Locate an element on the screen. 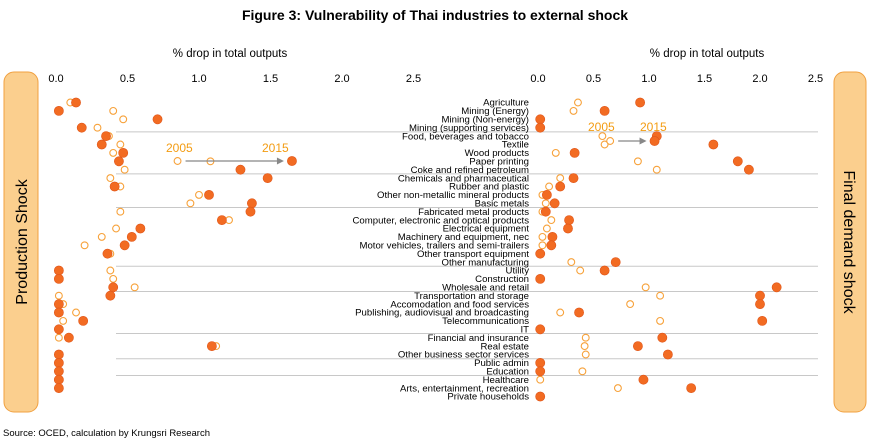  category-label: Paper printing is located at coordinates (499, 162).